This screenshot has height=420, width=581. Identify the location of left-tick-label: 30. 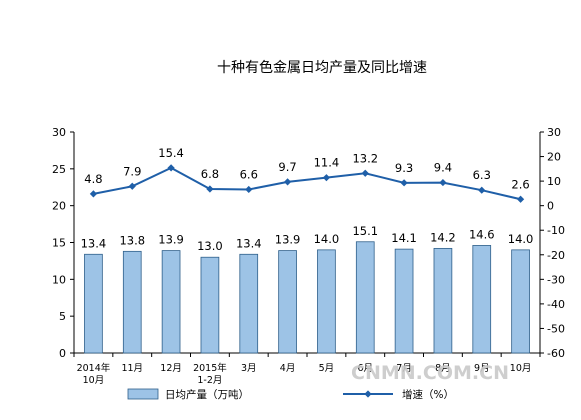
(59, 132).